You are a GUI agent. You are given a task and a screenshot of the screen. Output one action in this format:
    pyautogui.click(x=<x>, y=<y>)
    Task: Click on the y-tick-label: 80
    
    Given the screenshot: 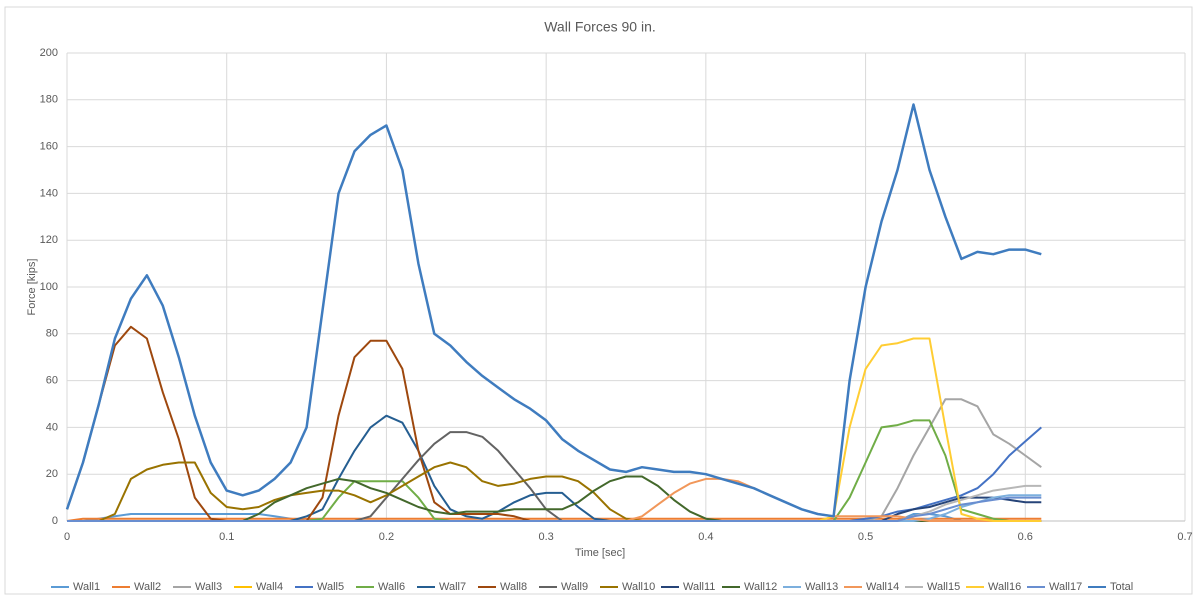 What is the action you would take?
    pyautogui.click(x=52, y=334)
    